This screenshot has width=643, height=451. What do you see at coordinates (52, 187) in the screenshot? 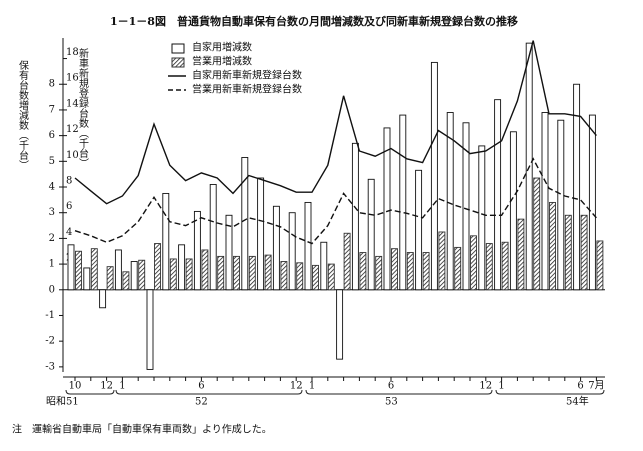
I see `y-tick-label: 4` at bounding box center [52, 187].